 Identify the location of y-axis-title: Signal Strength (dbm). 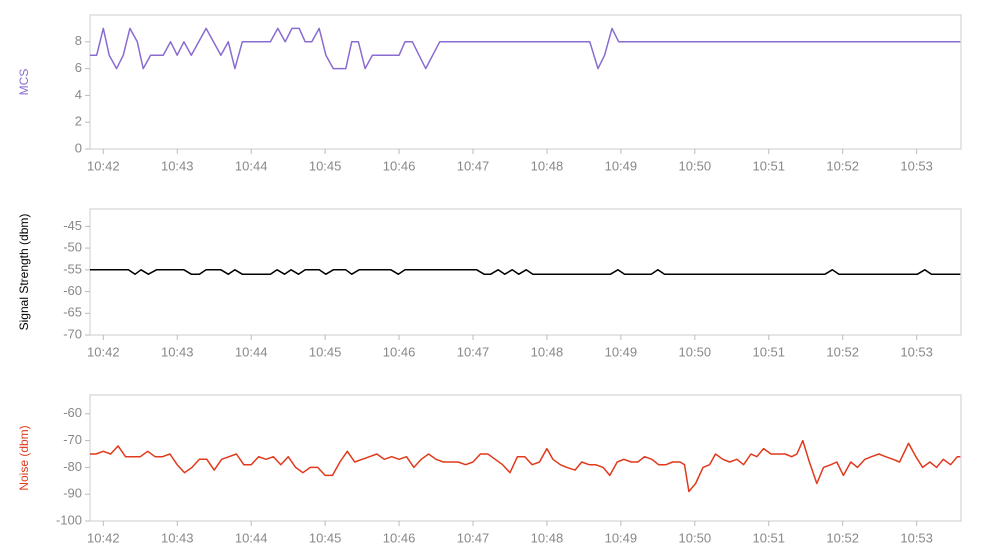
(24, 272).